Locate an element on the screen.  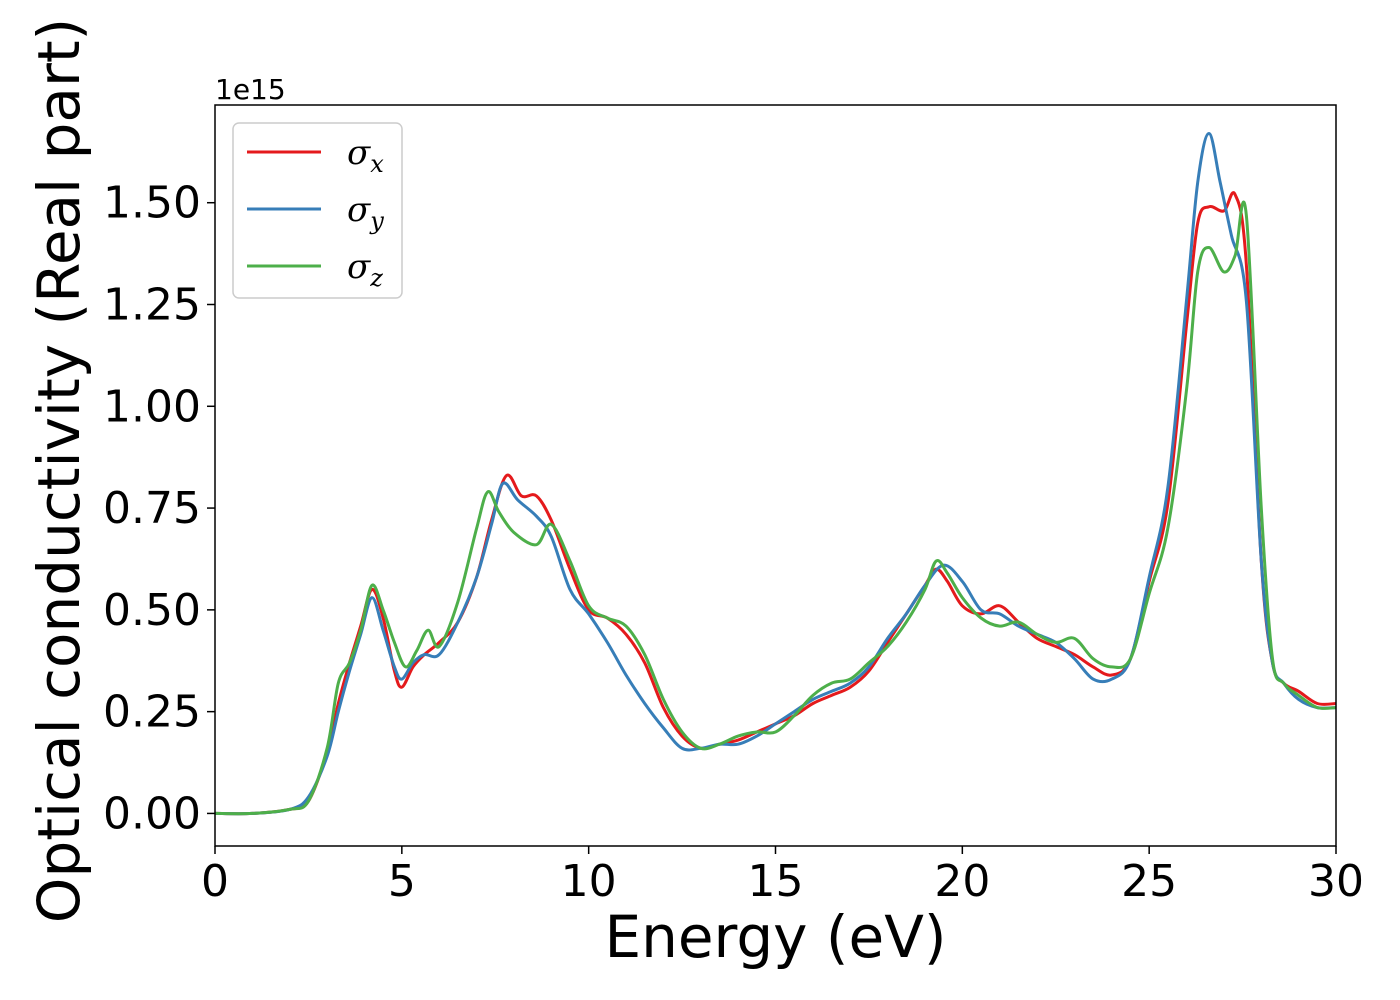
legend: σx σy σz is located at coordinates (317, 210).